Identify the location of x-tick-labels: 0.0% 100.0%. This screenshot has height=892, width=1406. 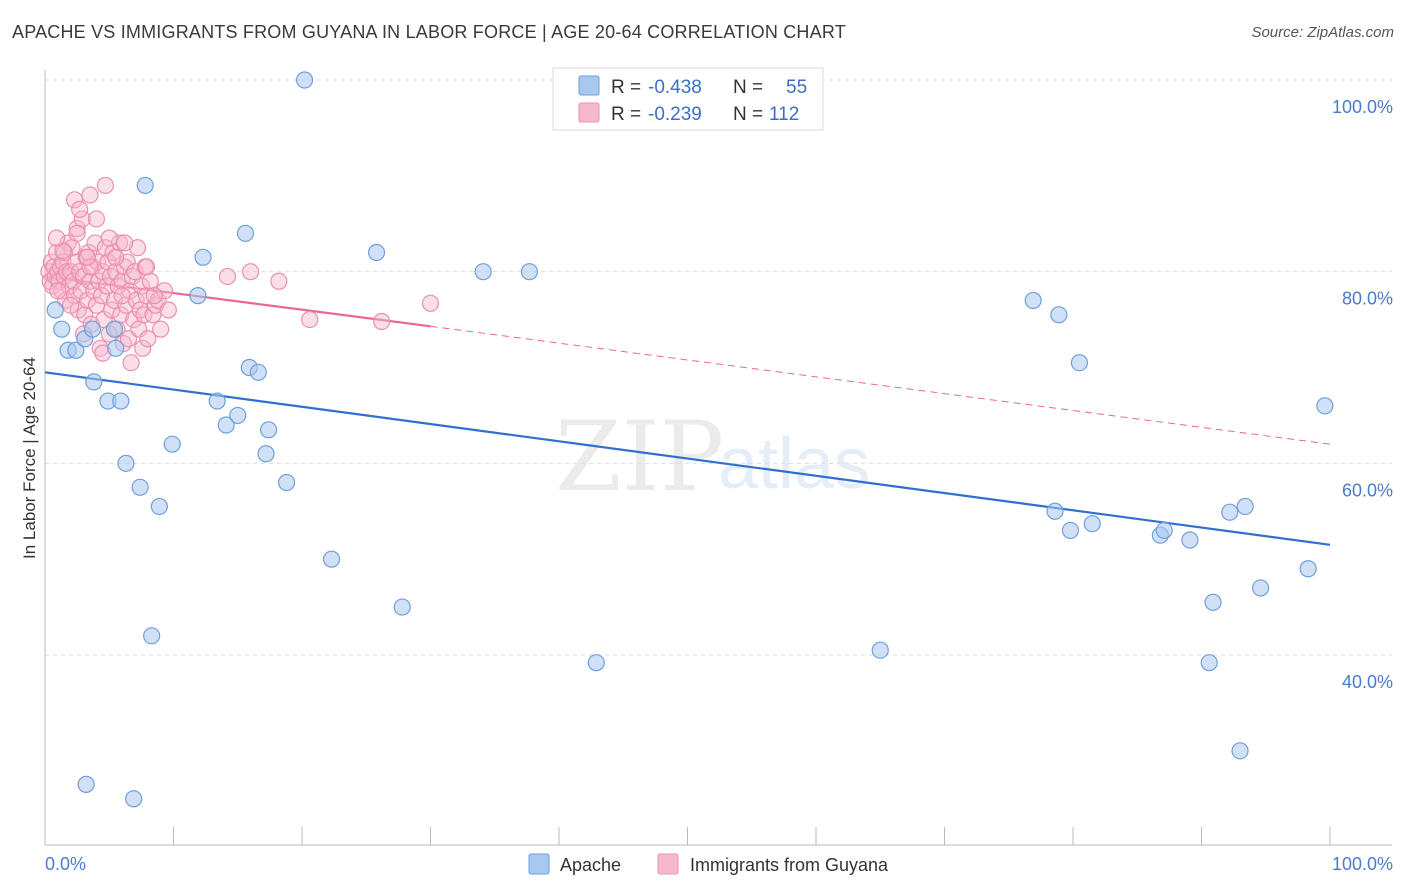
(719, 864).